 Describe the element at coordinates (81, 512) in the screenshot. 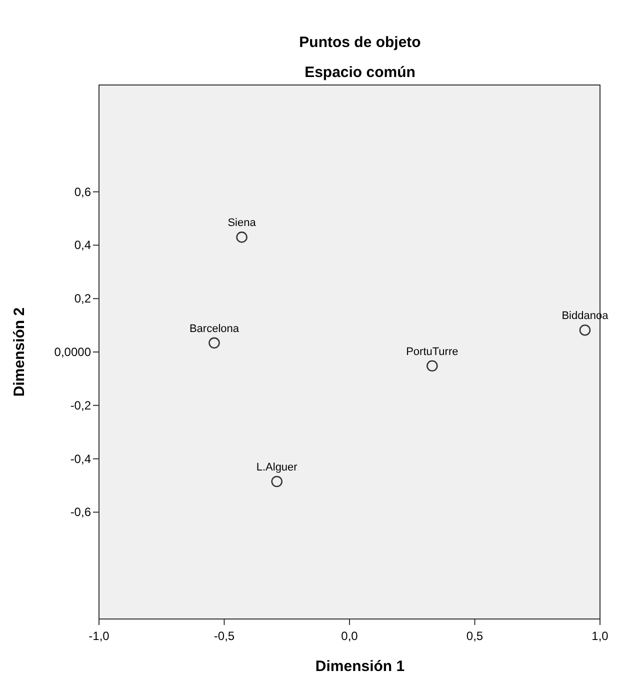

I see `y-tick-label: -0,6` at that location.